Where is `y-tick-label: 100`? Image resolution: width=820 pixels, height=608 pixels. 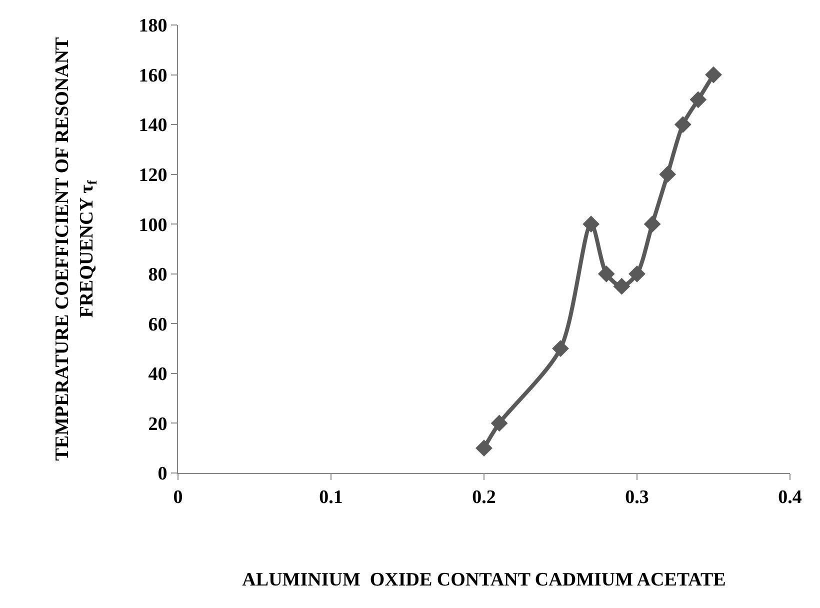 y-tick-label: 100 is located at coordinates (153, 225).